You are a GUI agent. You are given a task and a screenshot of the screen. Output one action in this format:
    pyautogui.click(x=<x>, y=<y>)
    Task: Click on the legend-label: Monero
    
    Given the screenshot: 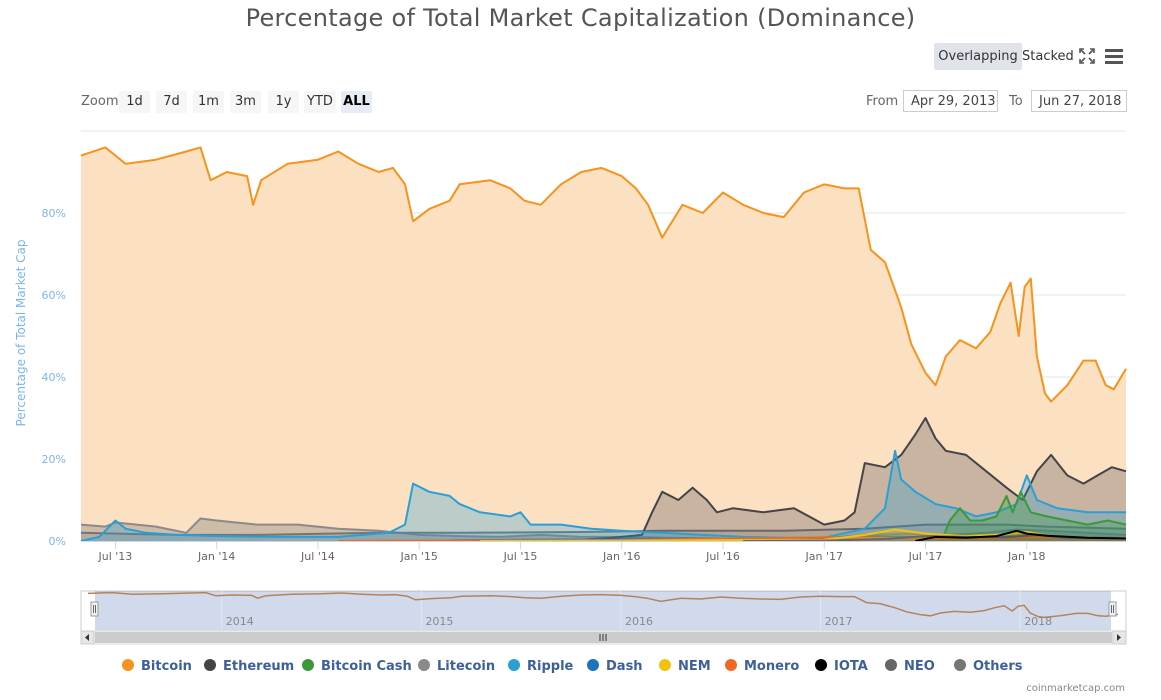 What is the action you would take?
    pyautogui.click(x=772, y=666)
    